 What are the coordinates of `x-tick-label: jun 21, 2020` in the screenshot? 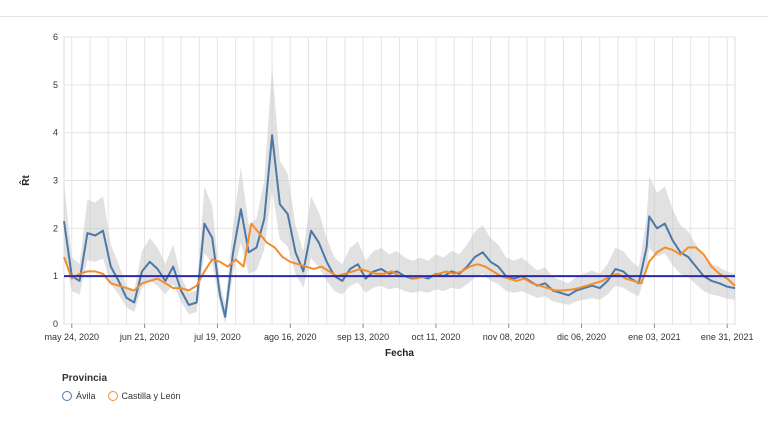 It's located at (144, 337).